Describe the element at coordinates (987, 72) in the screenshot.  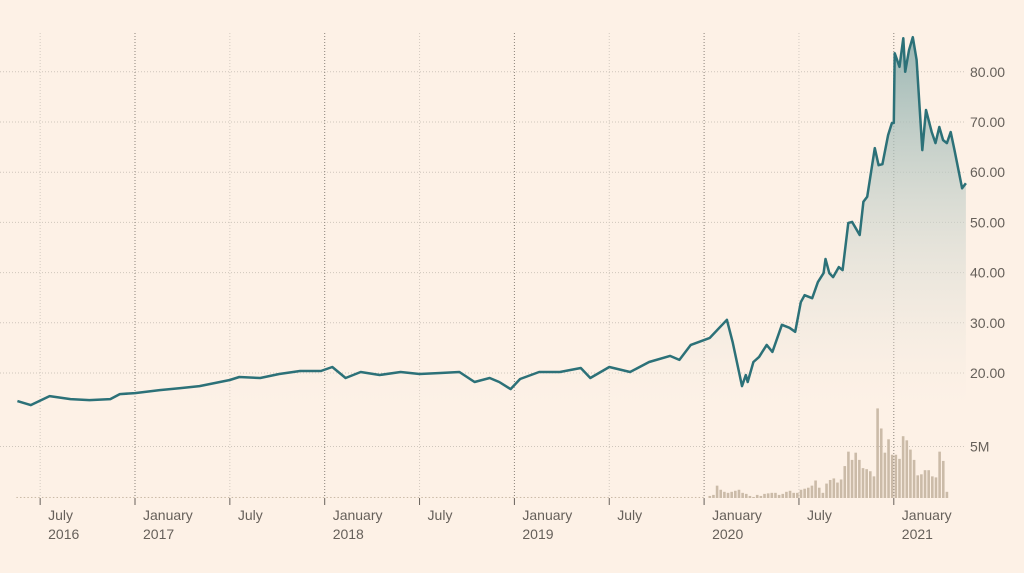
I see `y-tick-label: 80.00` at that location.